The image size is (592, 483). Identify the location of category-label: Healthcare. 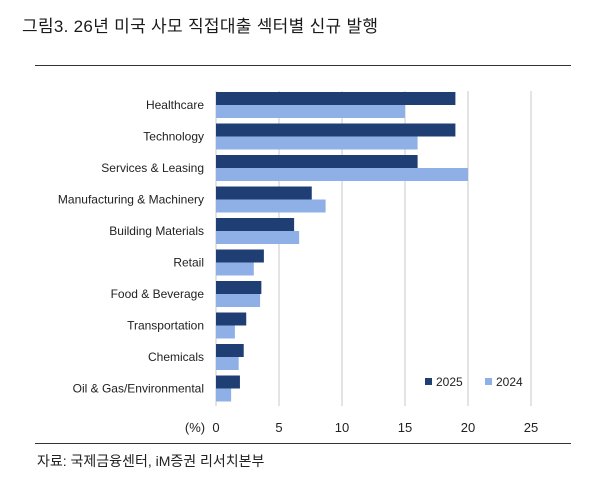
(175, 105).